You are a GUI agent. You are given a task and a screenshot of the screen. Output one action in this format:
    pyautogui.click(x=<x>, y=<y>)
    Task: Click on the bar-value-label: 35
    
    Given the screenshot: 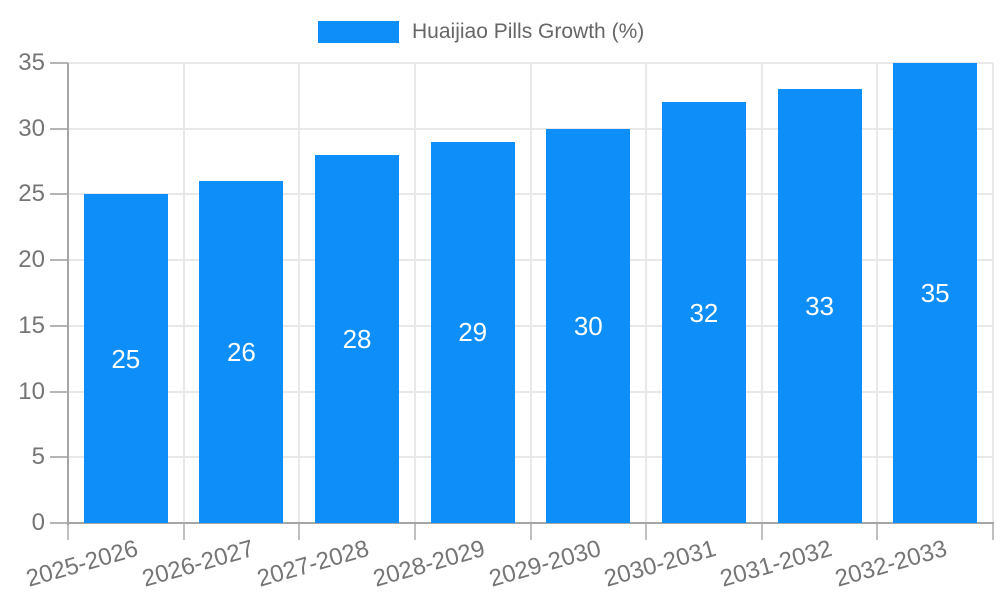 What is the action you would take?
    pyautogui.click(x=935, y=293)
    